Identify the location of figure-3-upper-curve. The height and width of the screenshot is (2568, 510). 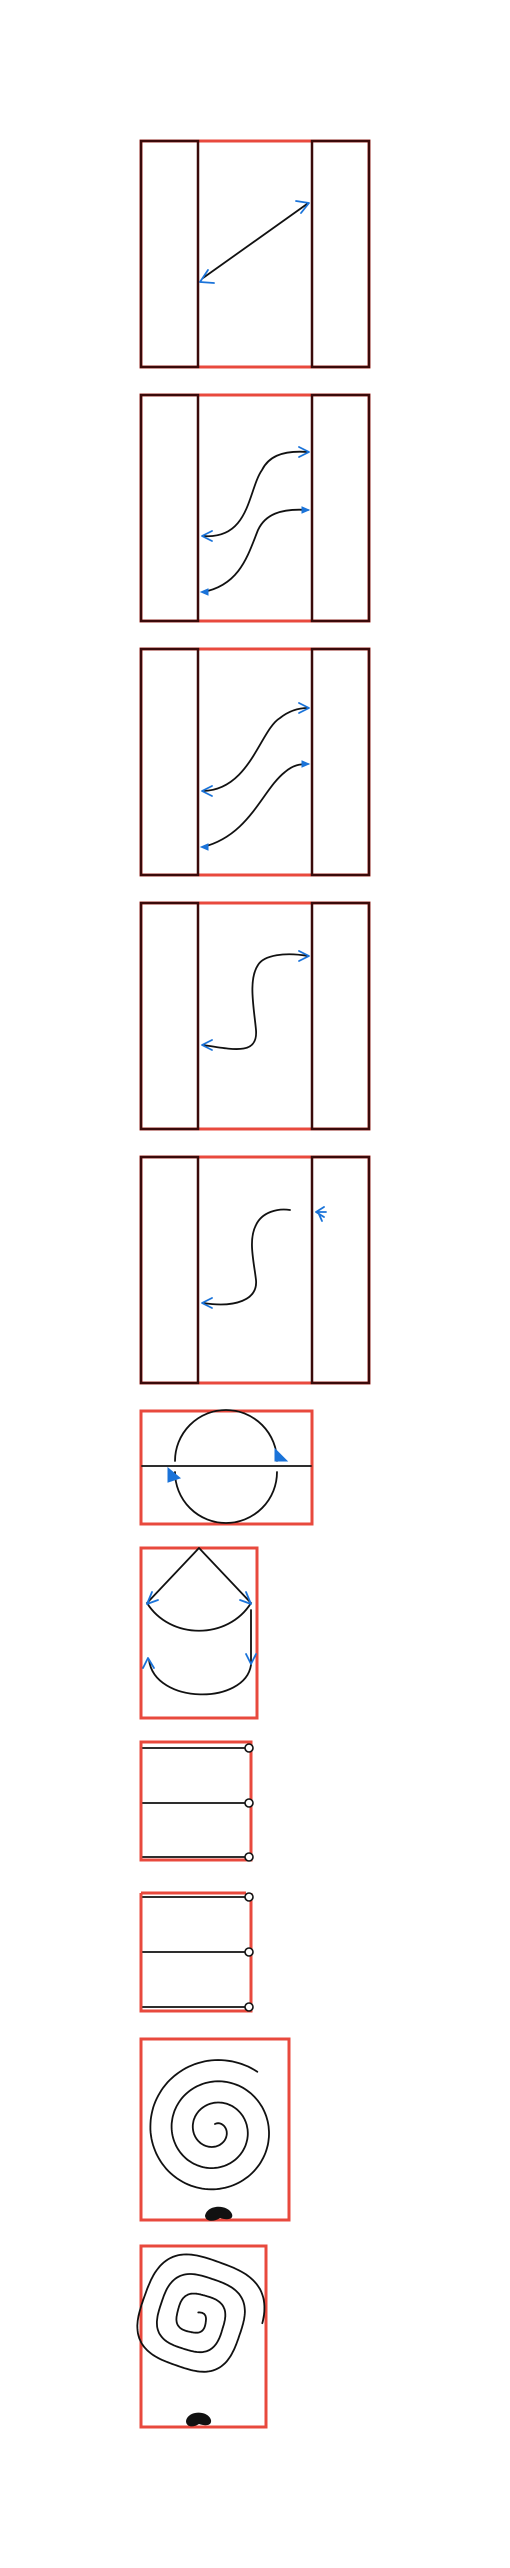
(255, 749).